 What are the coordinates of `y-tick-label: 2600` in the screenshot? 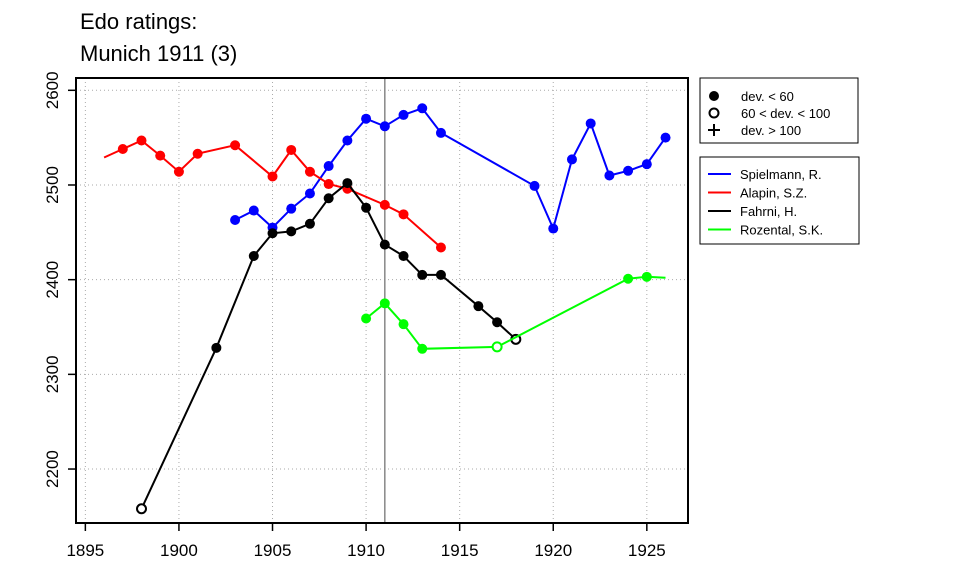 It's located at (52, 90).